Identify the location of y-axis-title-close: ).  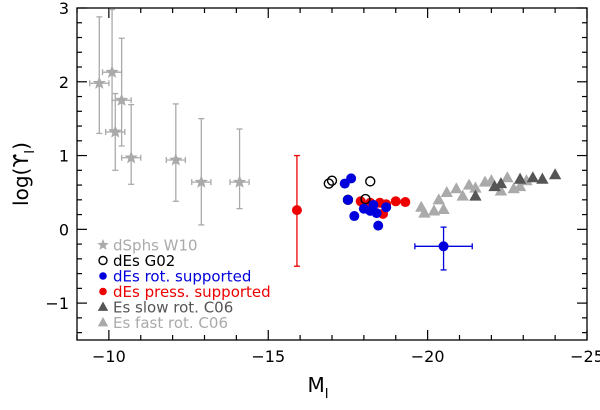
(21, 146).